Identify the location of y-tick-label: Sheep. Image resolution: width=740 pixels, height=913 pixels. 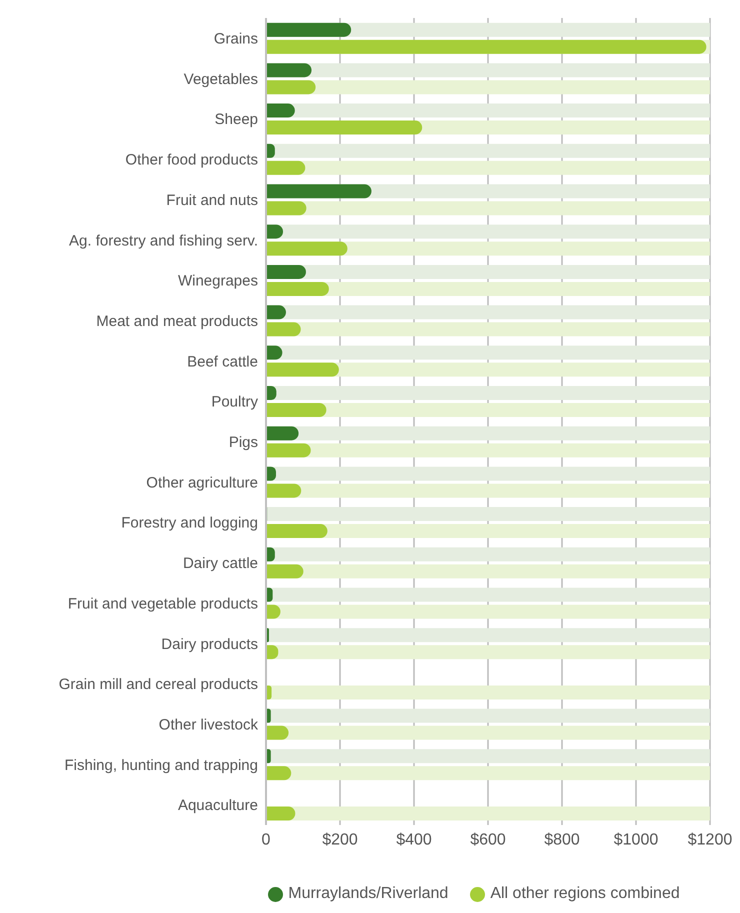
(236, 119).